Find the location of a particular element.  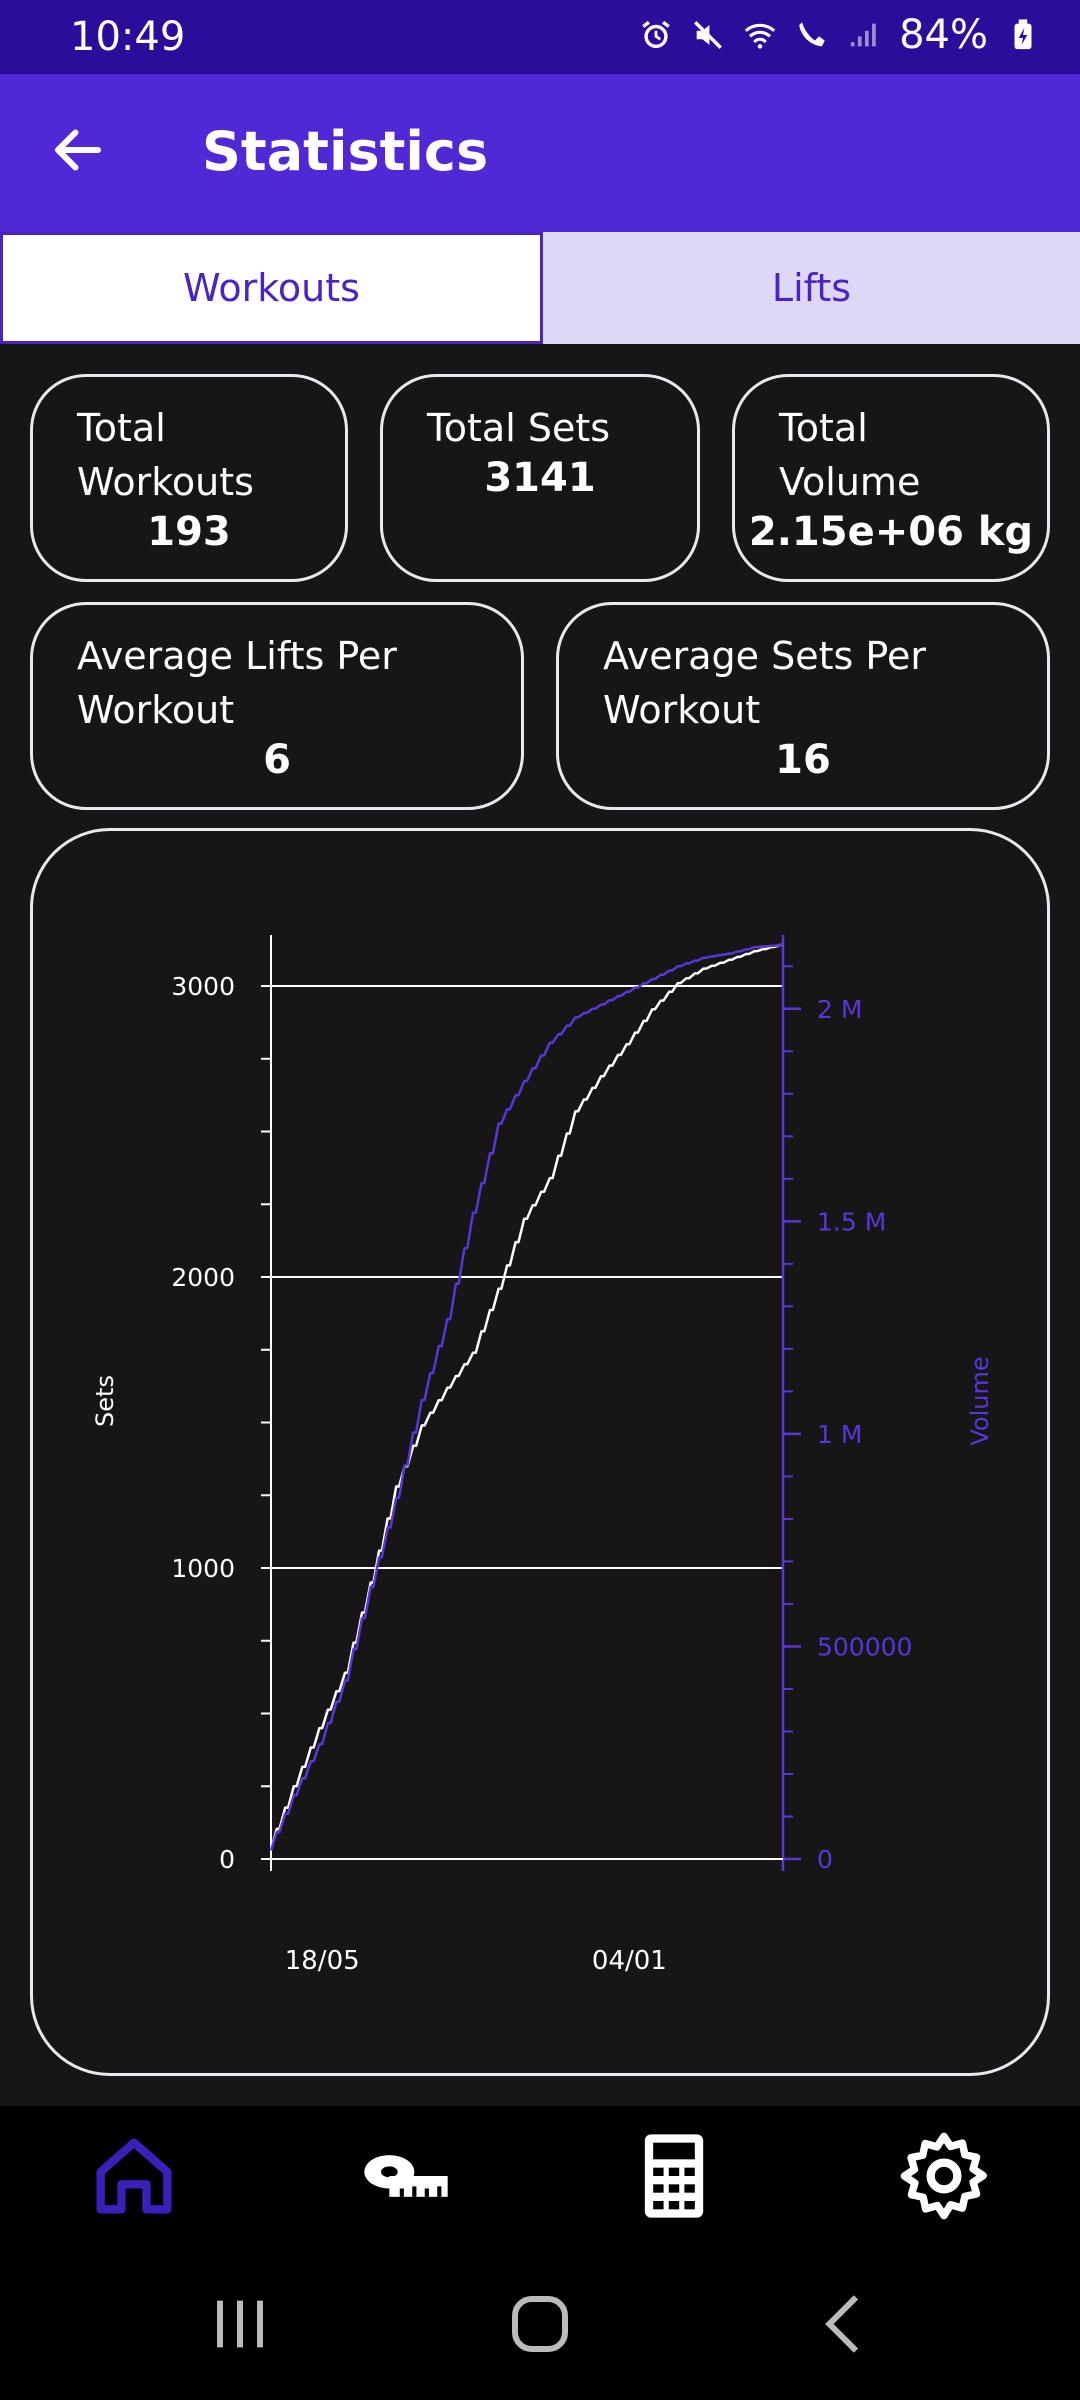

tab-bar: Workouts Lifts is located at coordinates (540, 288).